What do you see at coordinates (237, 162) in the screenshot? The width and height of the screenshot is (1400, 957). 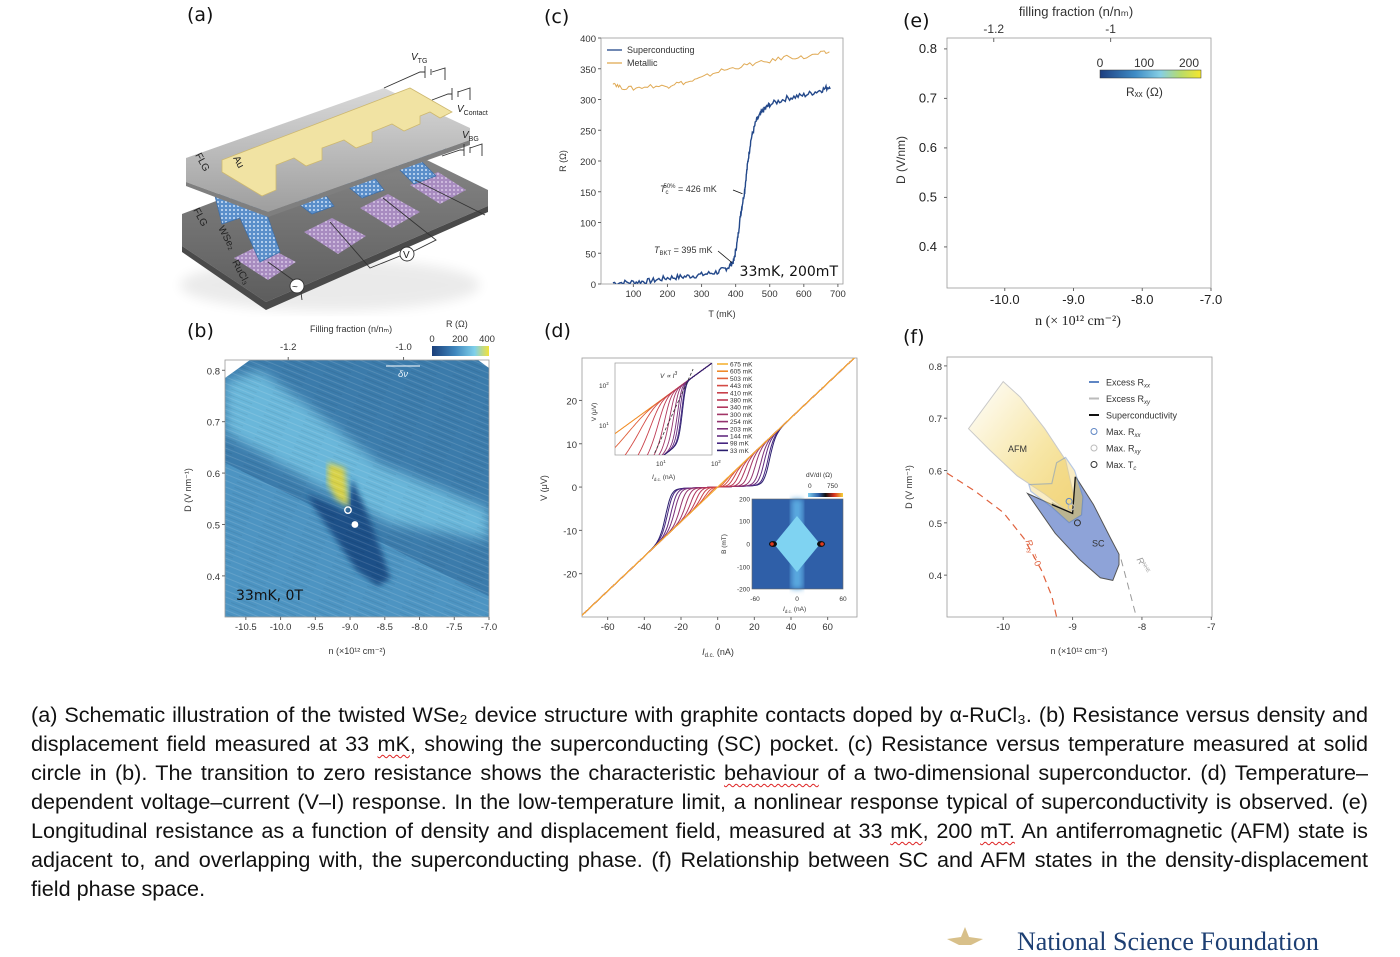 I see `au-label: Au` at bounding box center [237, 162].